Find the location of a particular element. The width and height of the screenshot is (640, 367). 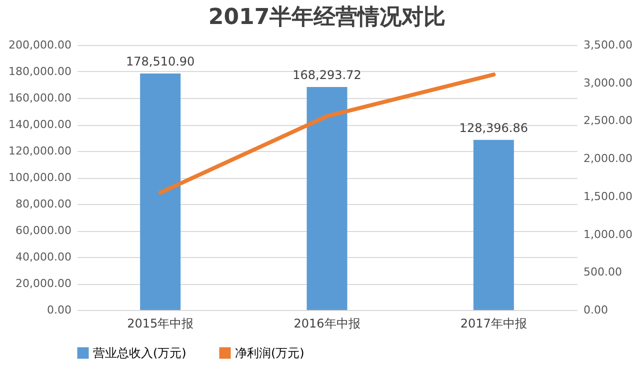

x-tick-label: 2017年中报 is located at coordinates (493, 323).